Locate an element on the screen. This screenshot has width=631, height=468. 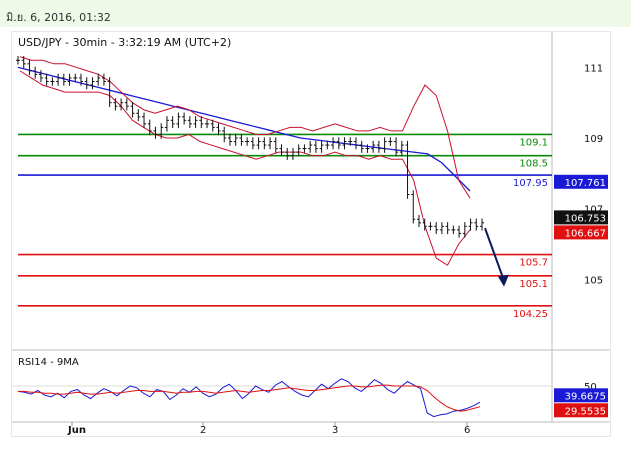
price-tag-label: 29.5535 is located at coordinates (585, 411).